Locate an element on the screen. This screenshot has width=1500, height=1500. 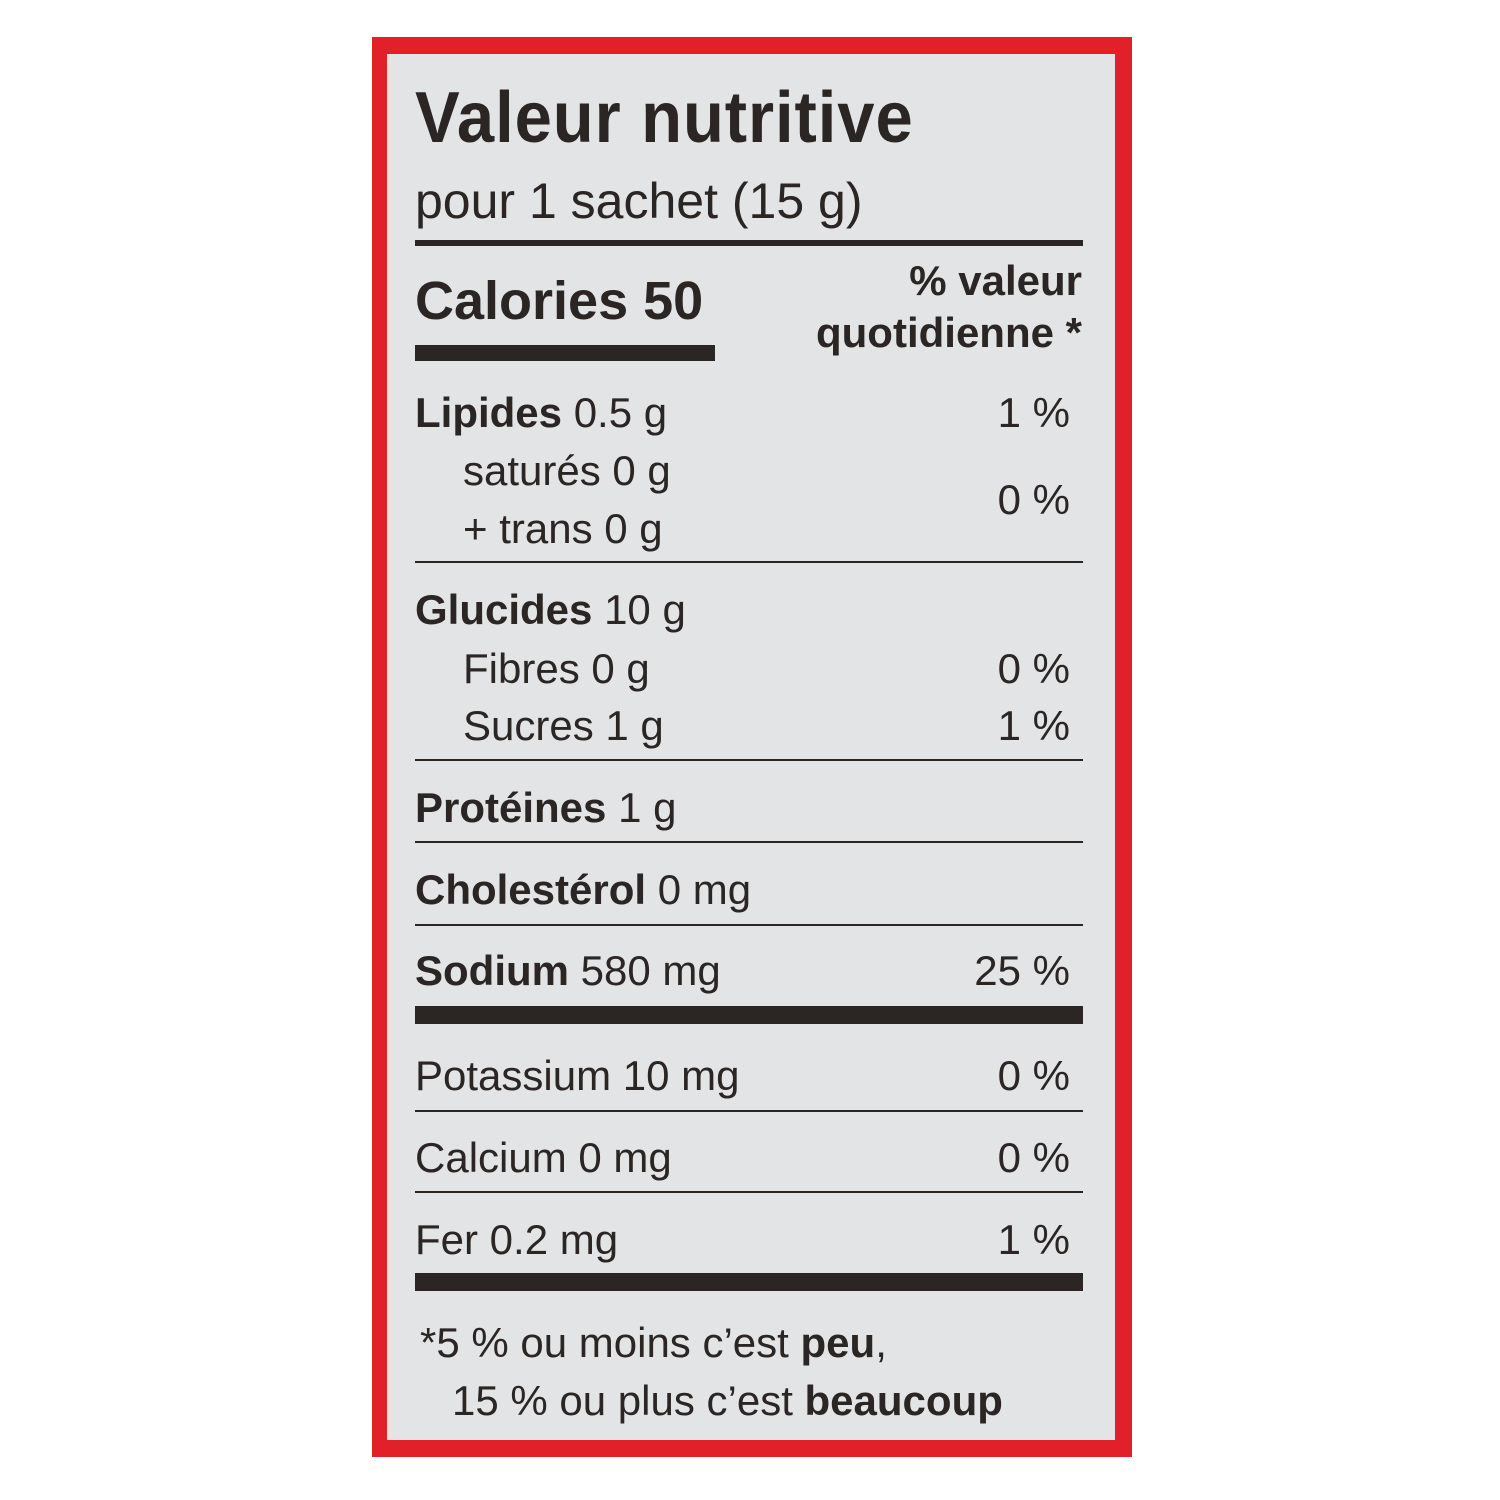
footnote-line1: *5 % ou moins c’est peu, is located at coordinates (653, 1343).